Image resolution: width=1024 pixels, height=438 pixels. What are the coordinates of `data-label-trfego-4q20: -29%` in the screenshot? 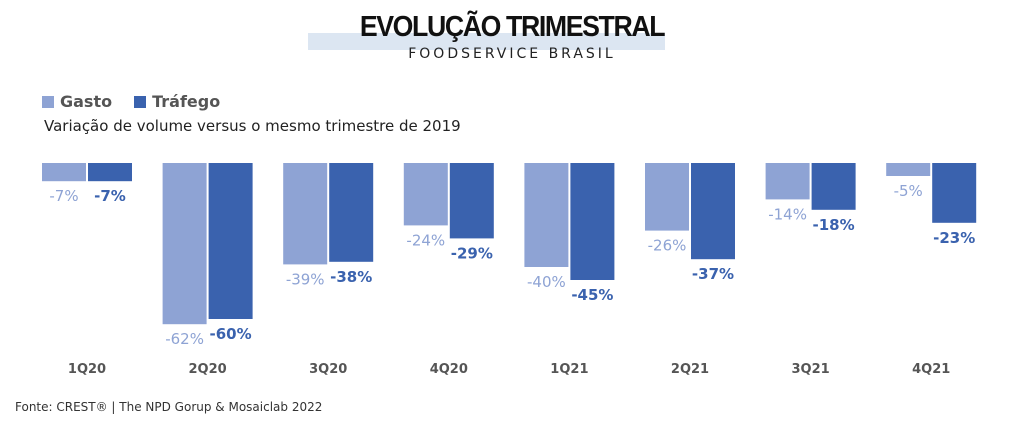 It's located at (472, 253).